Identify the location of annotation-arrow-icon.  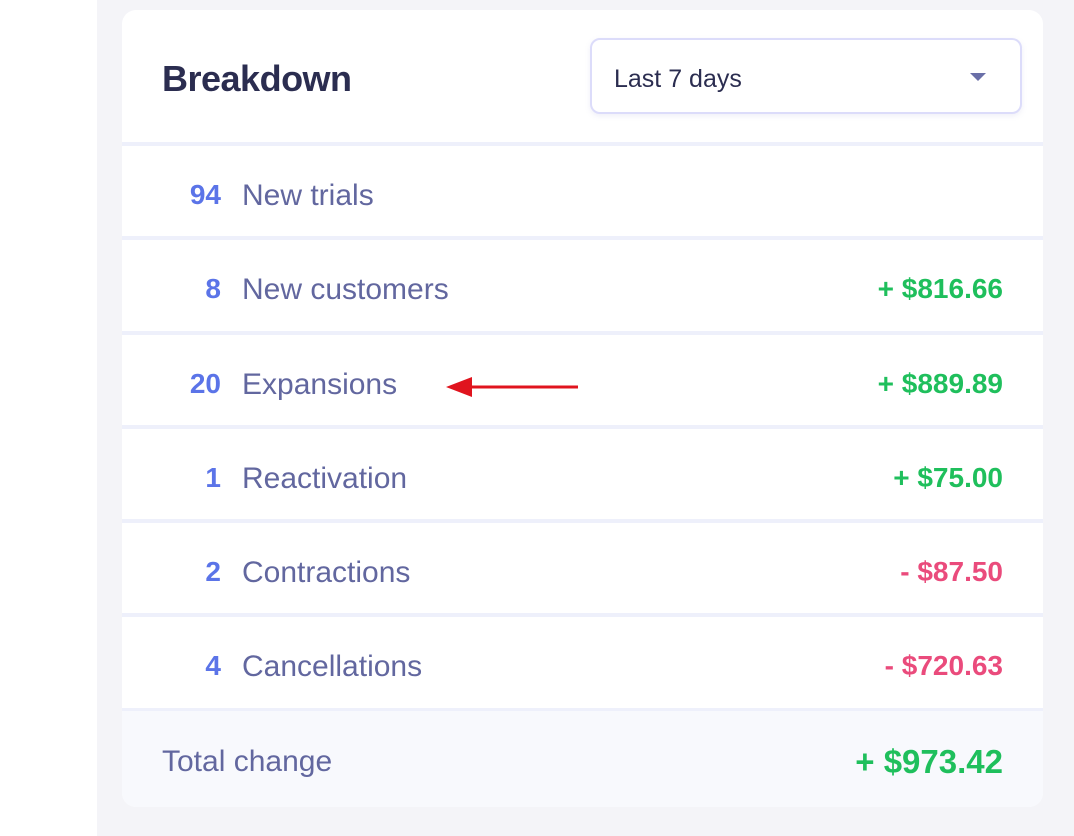
(512, 387).